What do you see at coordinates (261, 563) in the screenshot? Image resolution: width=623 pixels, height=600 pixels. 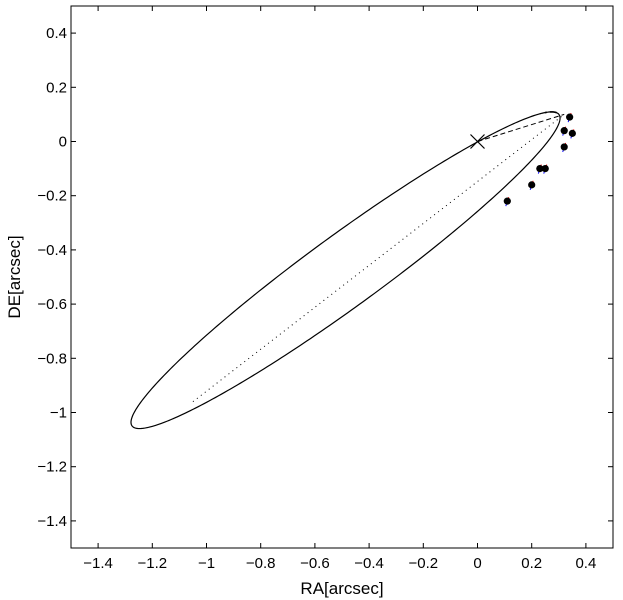 I see `x-tick-label: −0.8` at bounding box center [261, 563].